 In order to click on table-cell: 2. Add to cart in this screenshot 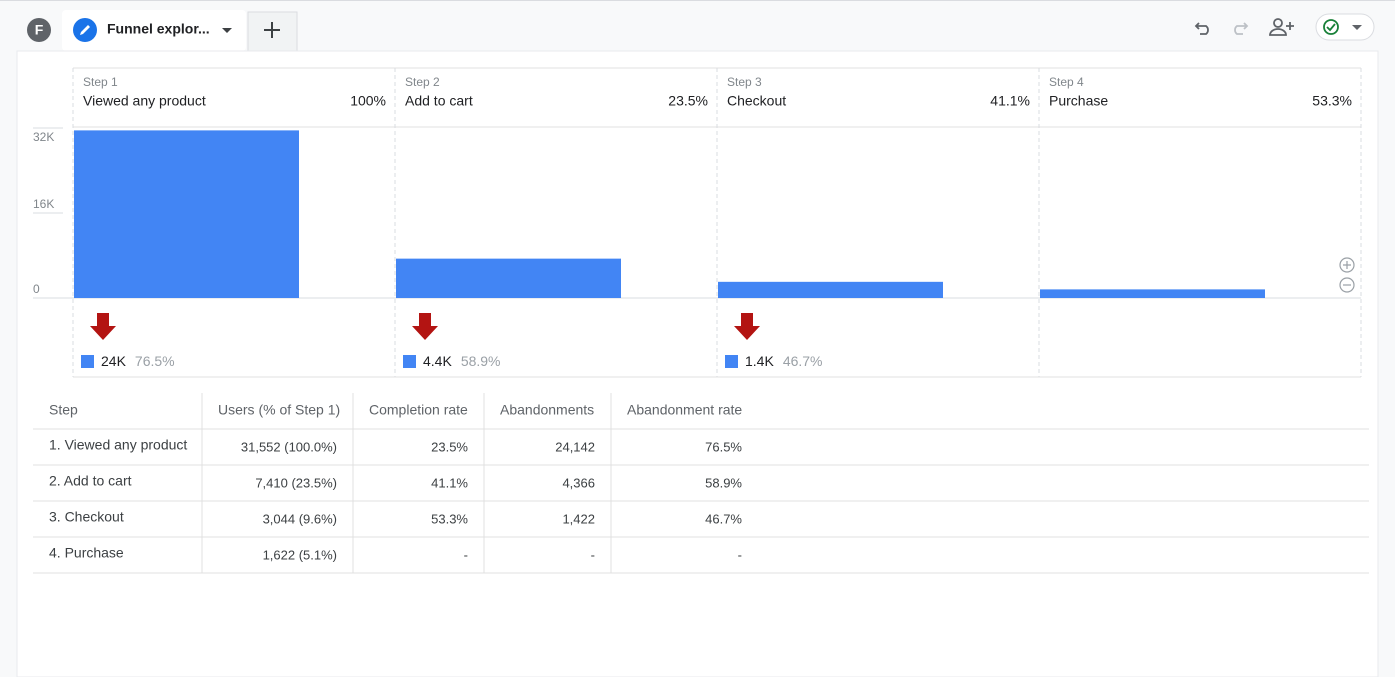, I will do `click(90, 481)`.